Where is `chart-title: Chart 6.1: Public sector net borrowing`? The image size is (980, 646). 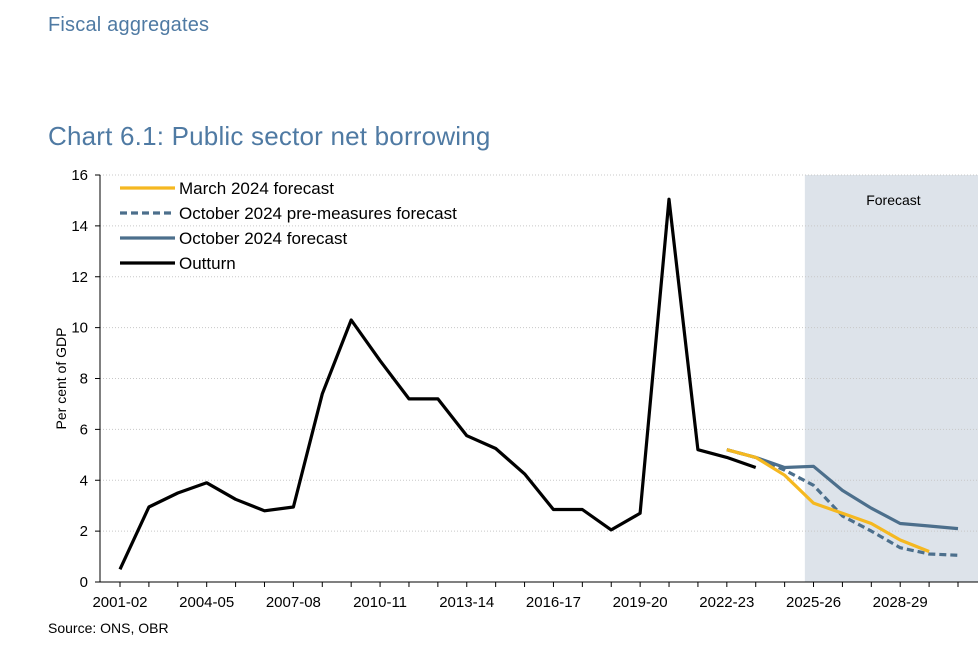 chart-title: Chart 6.1: Public sector net borrowing is located at coordinates (269, 136).